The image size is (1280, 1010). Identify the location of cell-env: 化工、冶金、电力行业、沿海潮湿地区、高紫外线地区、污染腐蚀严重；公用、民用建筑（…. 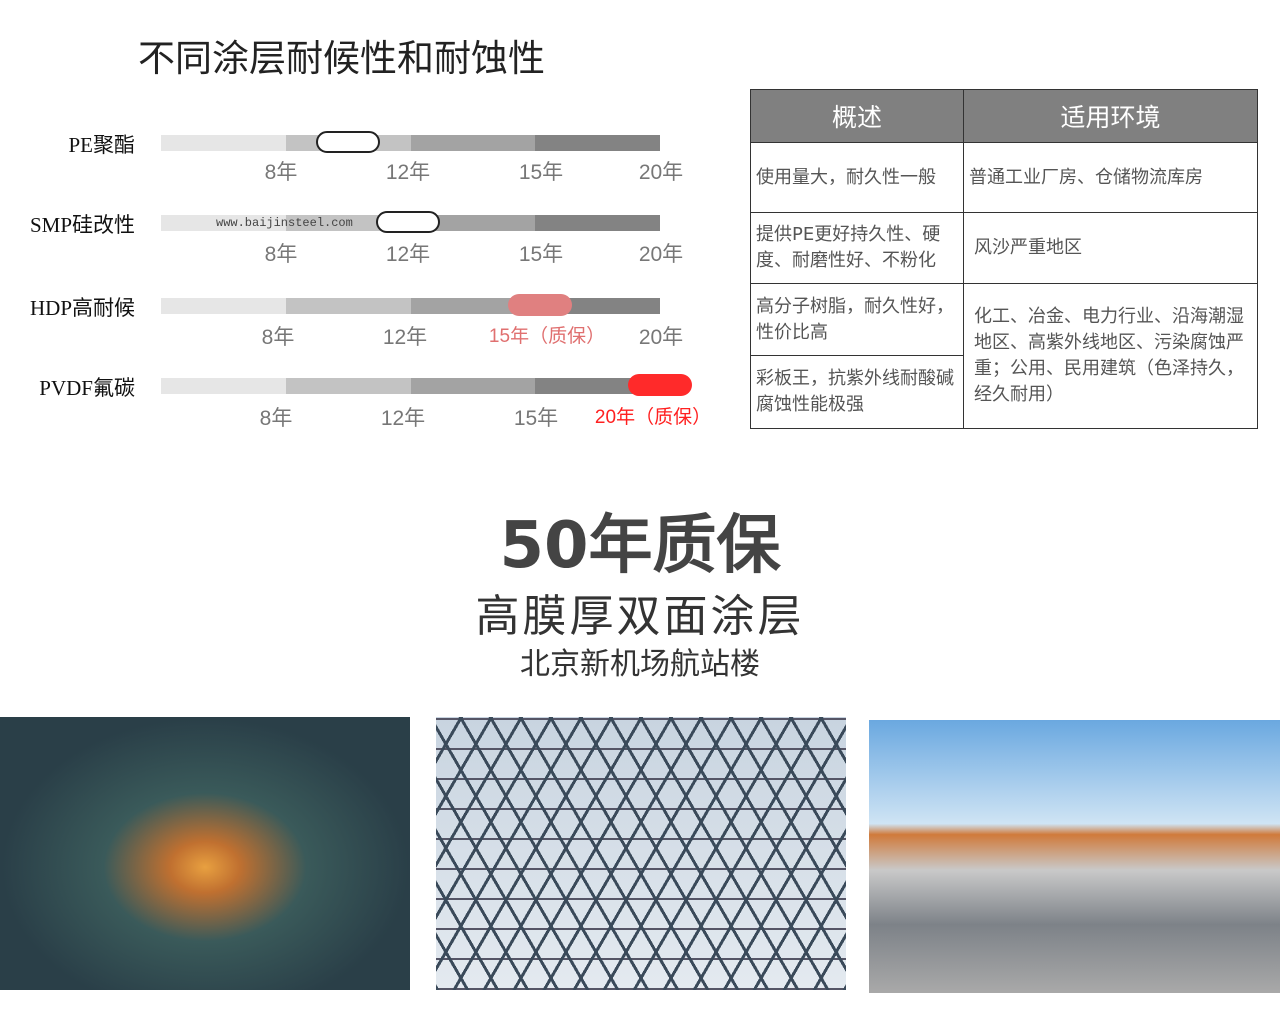
(1110, 356).